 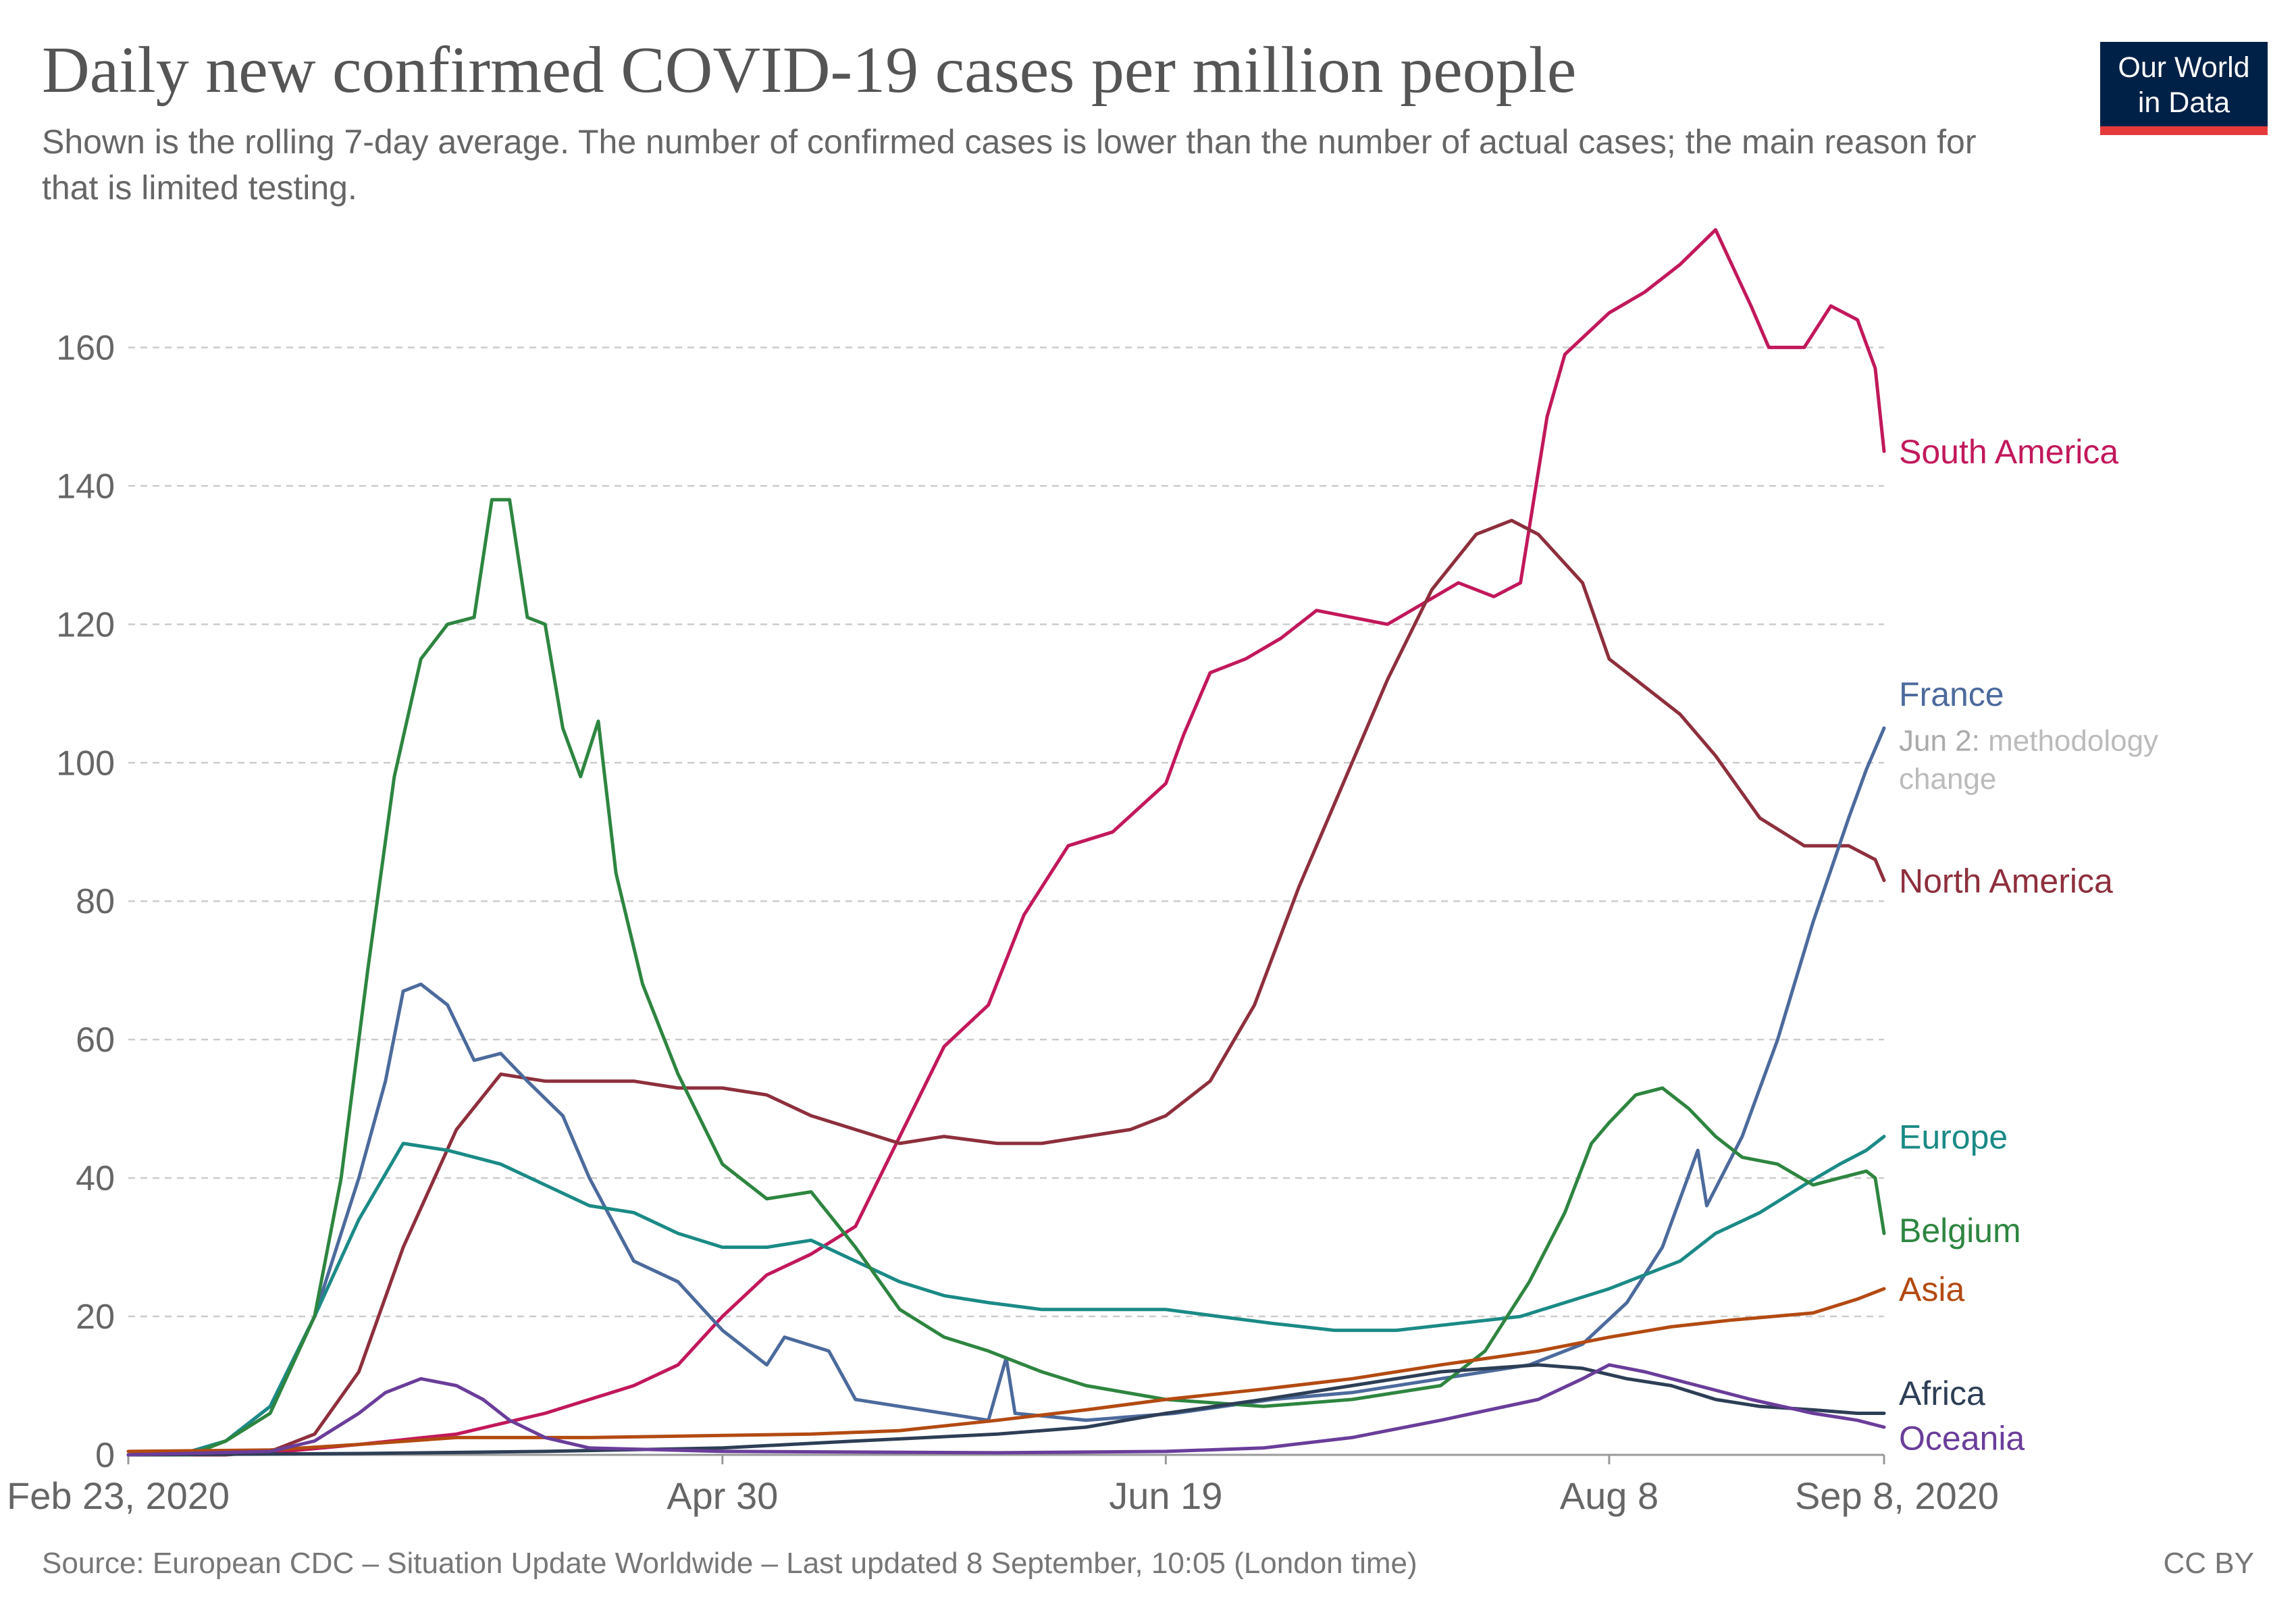 What do you see at coordinates (85, 347) in the screenshot?
I see `y-tick-label: 160` at bounding box center [85, 347].